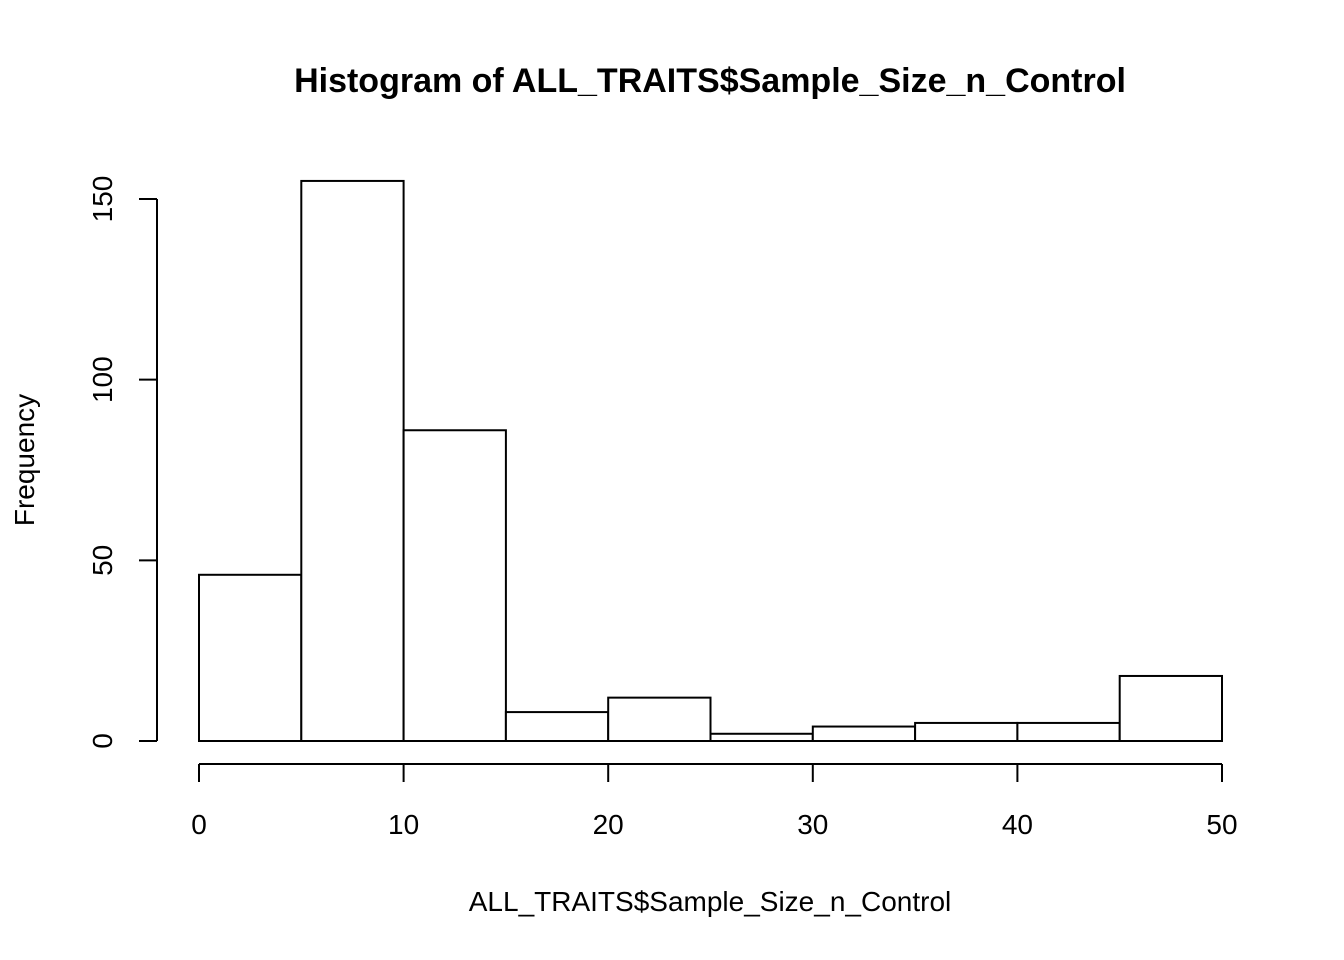 Image resolution: width=1344 pixels, height=960 pixels. What do you see at coordinates (714, 801) in the screenshot?
I see `x-axis: 0 10 20 30 40 50` at bounding box center [714, 801].